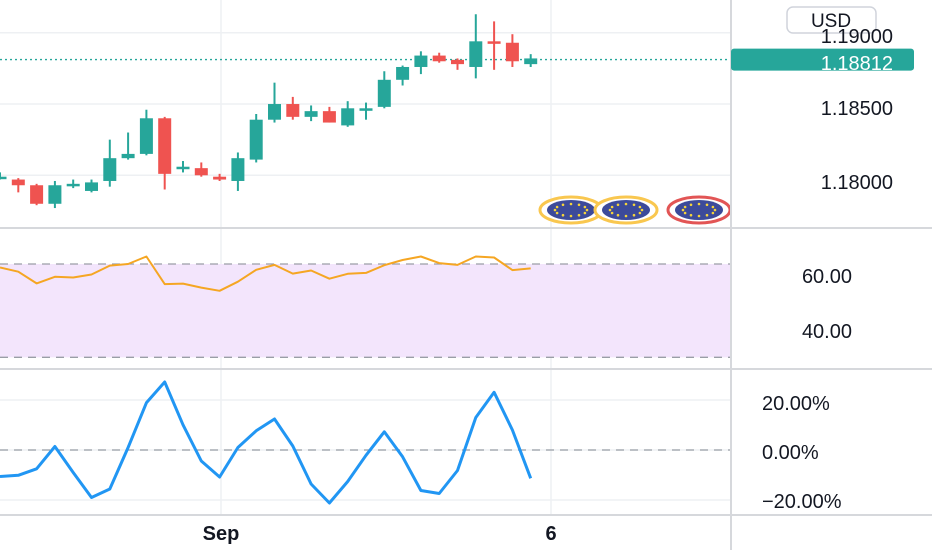 This screenshot has width=932, height=550. What do you see at coordinates (790, 453) in the screenshot?
I see `osc-tick-label: 0.00%` at bounding box center [790, 453].